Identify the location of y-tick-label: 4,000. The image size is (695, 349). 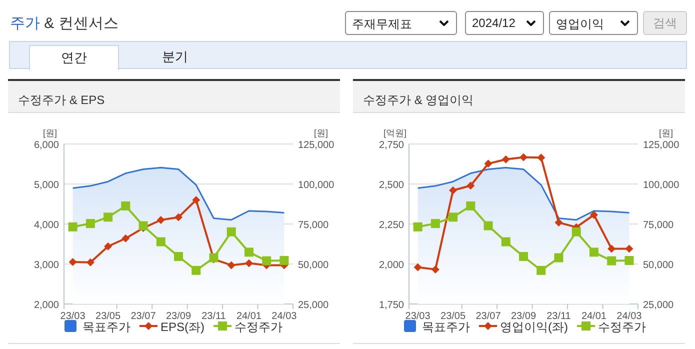
(47, 225).